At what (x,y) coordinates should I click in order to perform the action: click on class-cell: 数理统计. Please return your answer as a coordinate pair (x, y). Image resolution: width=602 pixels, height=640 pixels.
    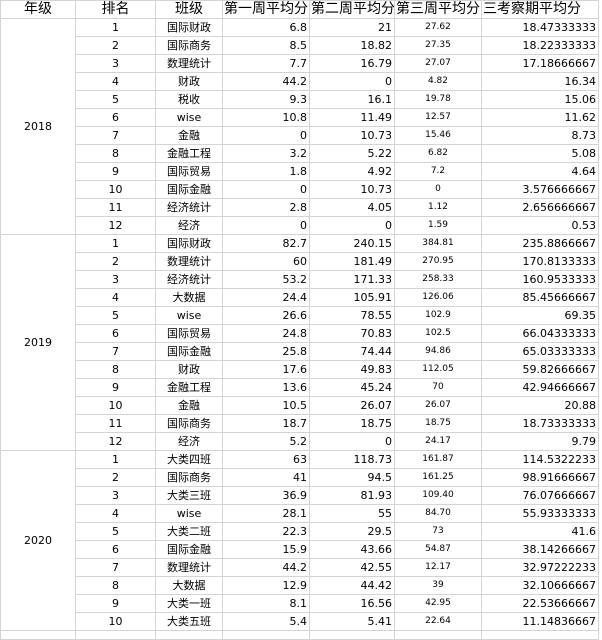
    Looking at the image, I should click on (189, 261).